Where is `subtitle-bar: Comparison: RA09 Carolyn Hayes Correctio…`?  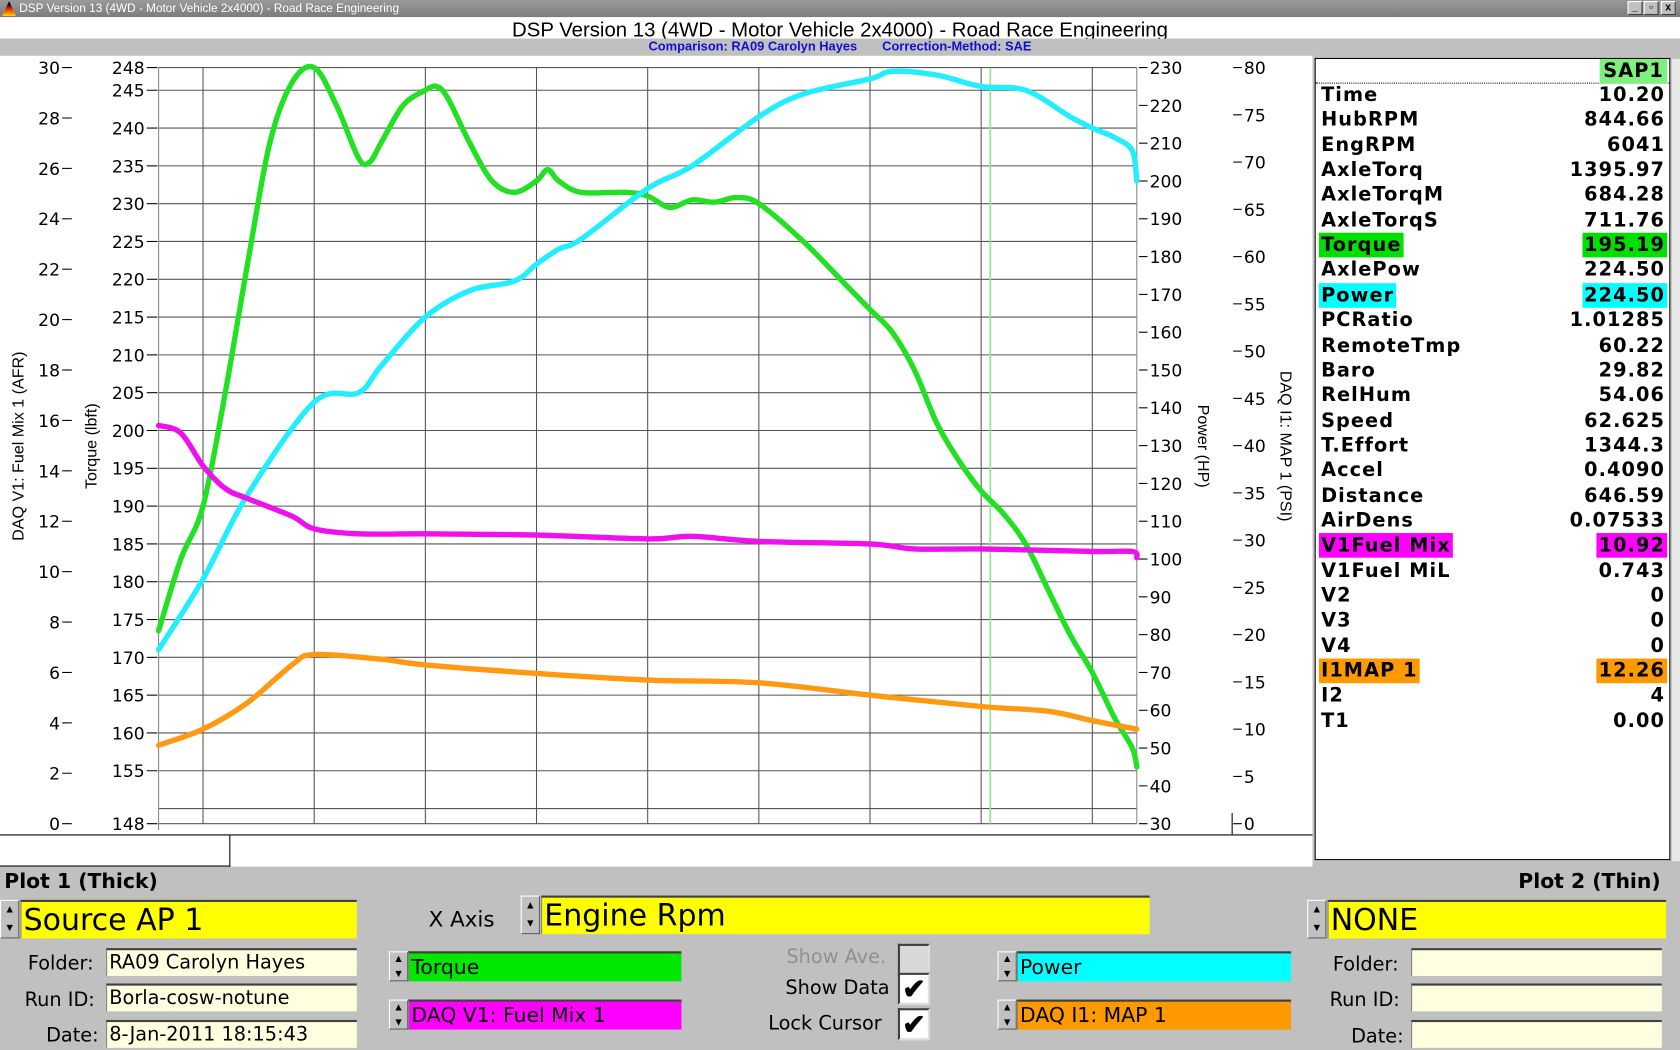
subtitle-bar: Comparison: RA09 Carolyn Hayes Correctio… is located at coordinates (840, 47).